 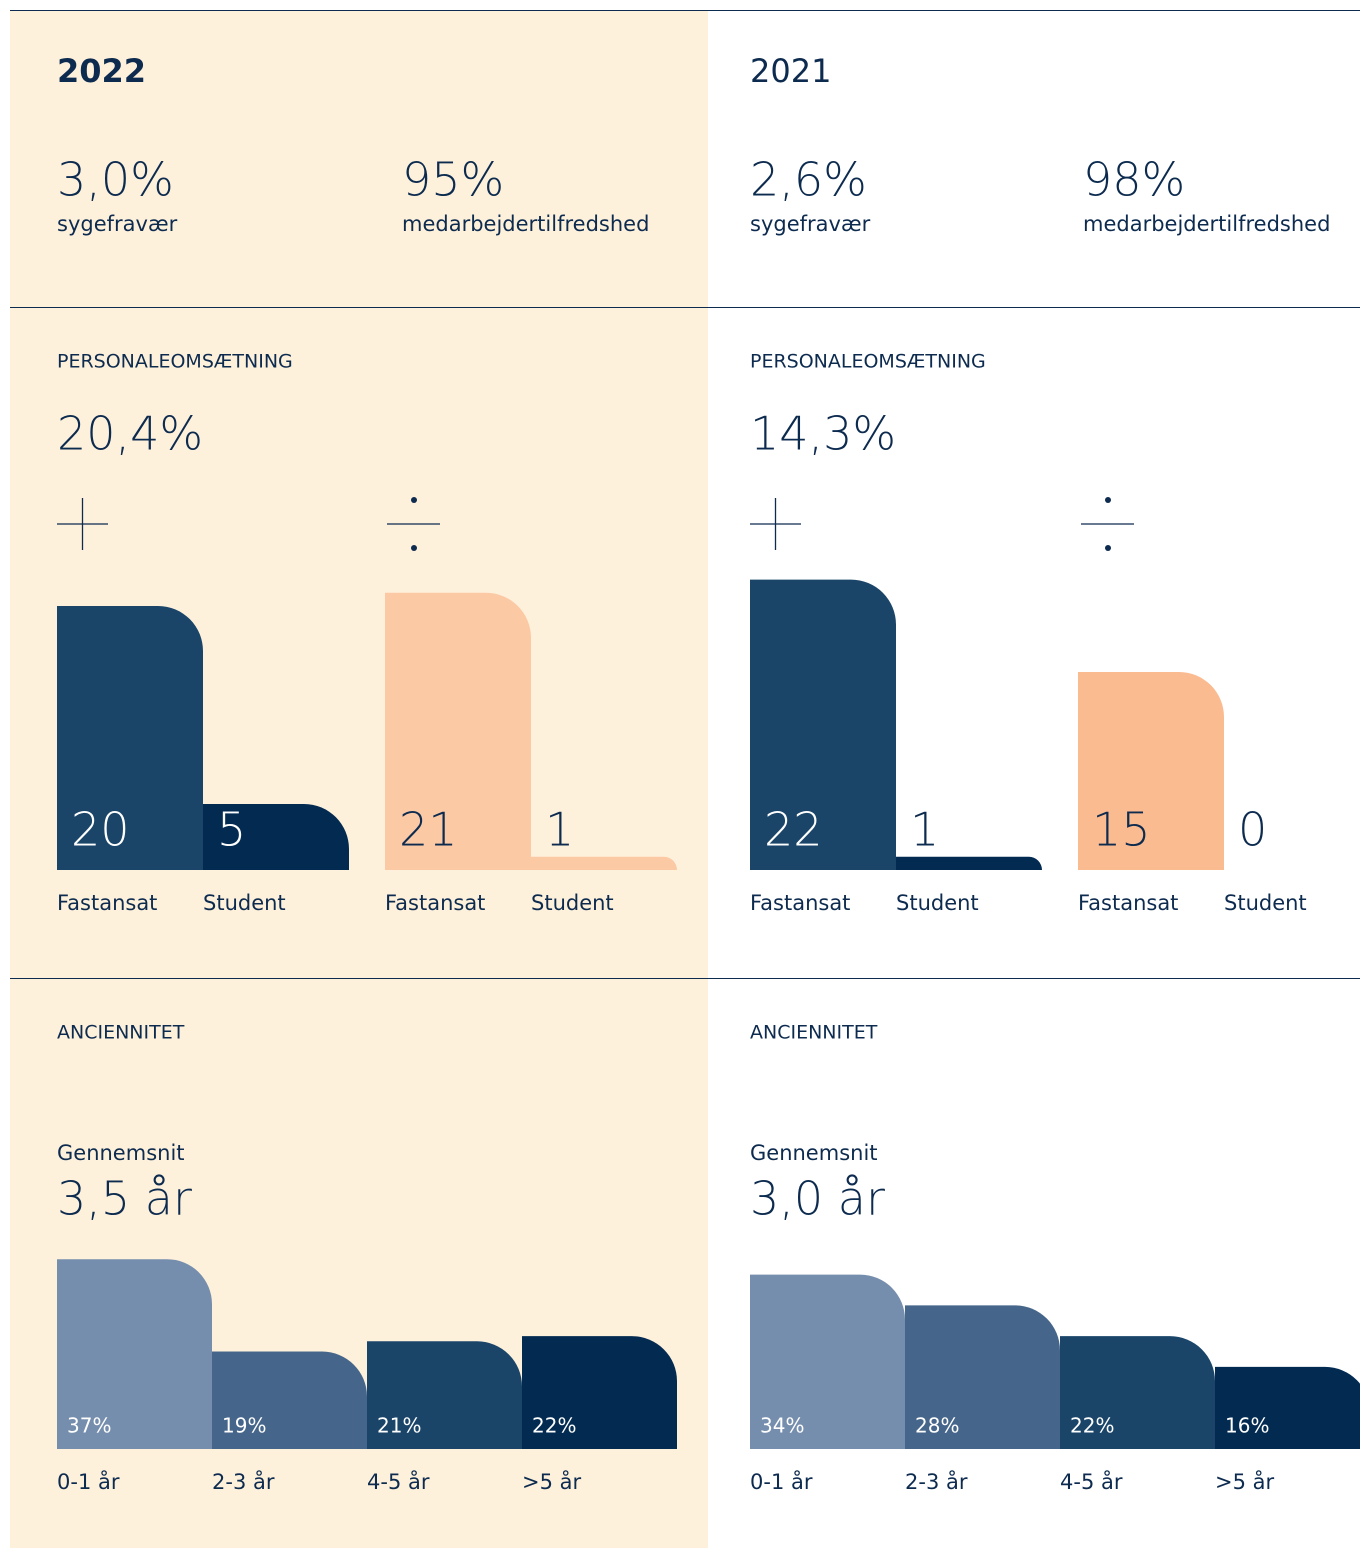 What do you see at coordinates (124, 1199) in the screenshot?
I see `seniority-value: 3,5 år` at bounding box center [124, 1199].